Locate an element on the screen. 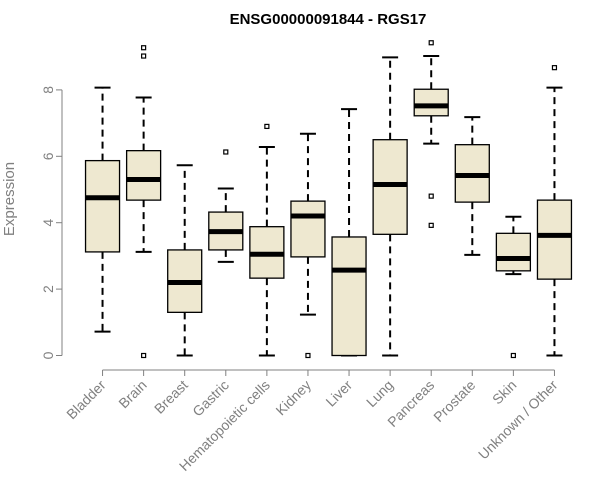 This screenshot has height=500, width=600. y-axis-label: Expression is located at coordinates (9, 199).